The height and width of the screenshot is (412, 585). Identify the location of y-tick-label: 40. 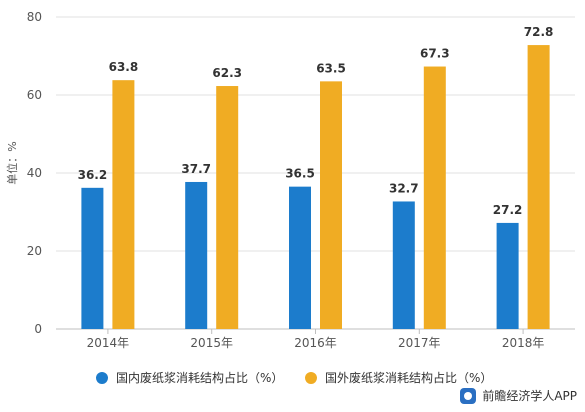
(34, 173).